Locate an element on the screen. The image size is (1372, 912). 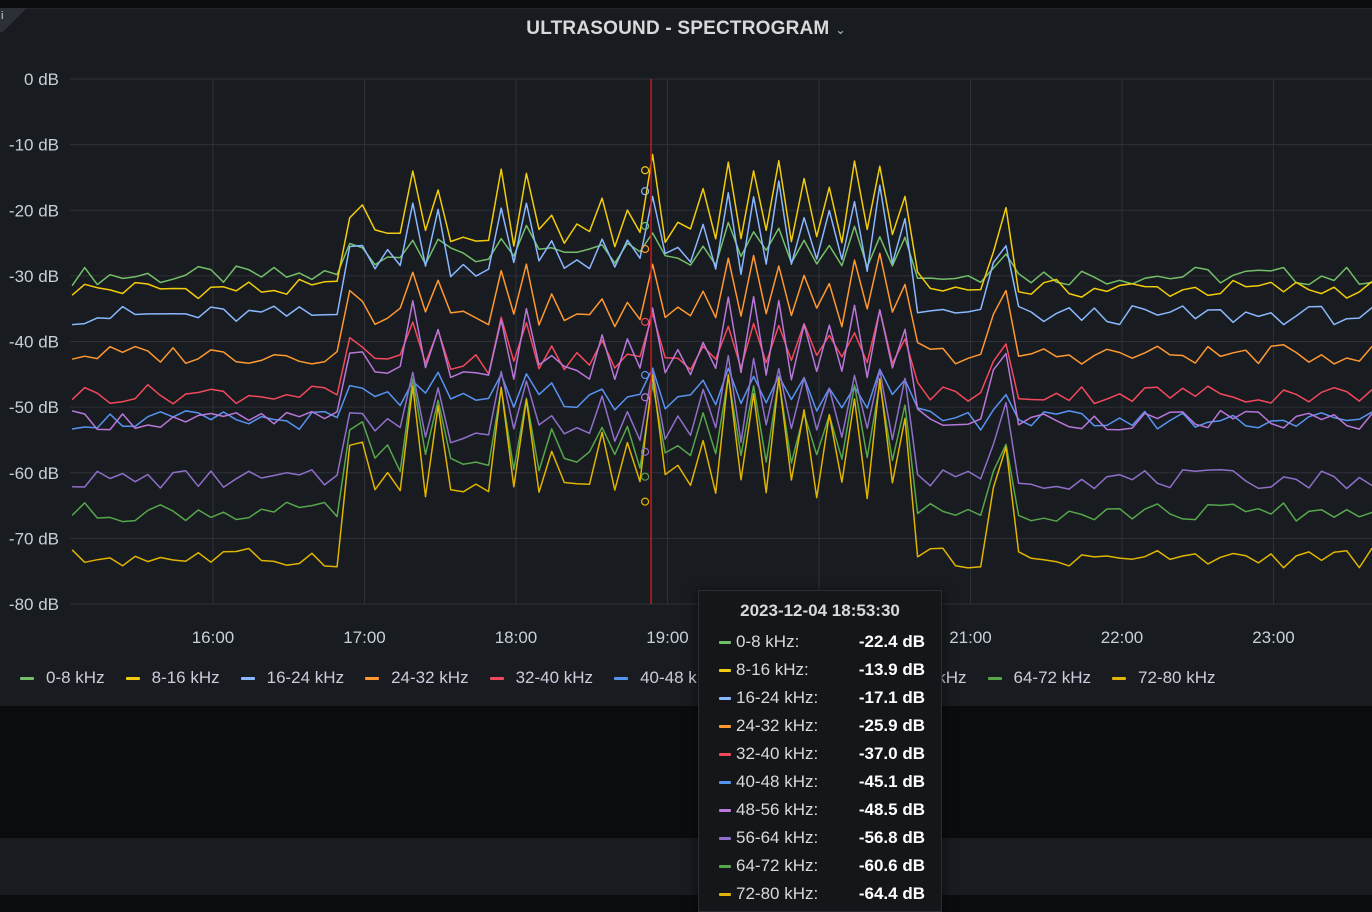
tooltip-series-name: 24-32 kHz: is located at coordinates (777, 725).